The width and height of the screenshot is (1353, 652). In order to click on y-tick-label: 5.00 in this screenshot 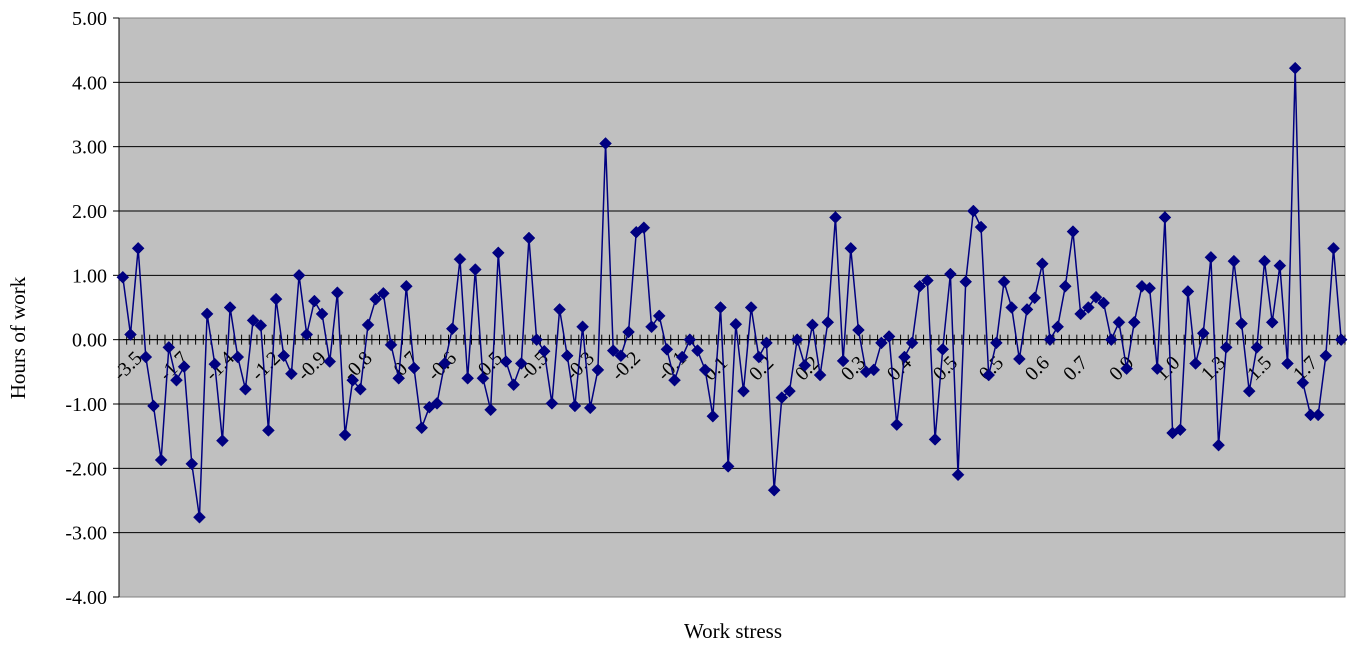, I will do `click(89, 19)`.